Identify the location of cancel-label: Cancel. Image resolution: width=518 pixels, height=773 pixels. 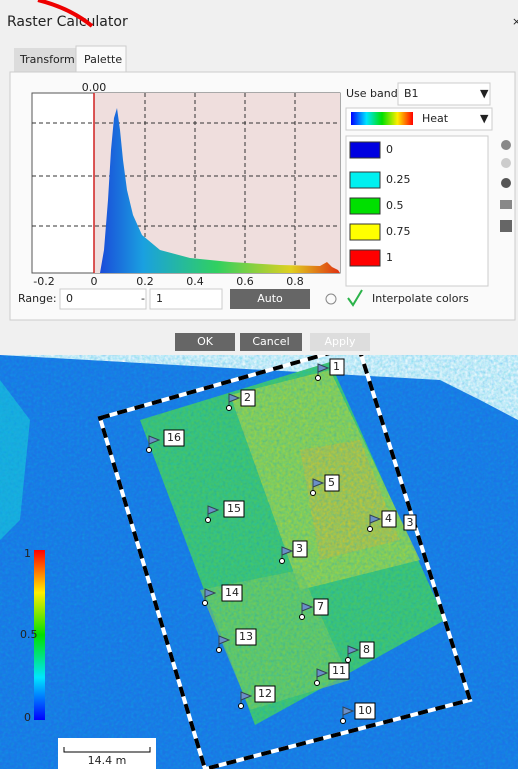
(270, 341).